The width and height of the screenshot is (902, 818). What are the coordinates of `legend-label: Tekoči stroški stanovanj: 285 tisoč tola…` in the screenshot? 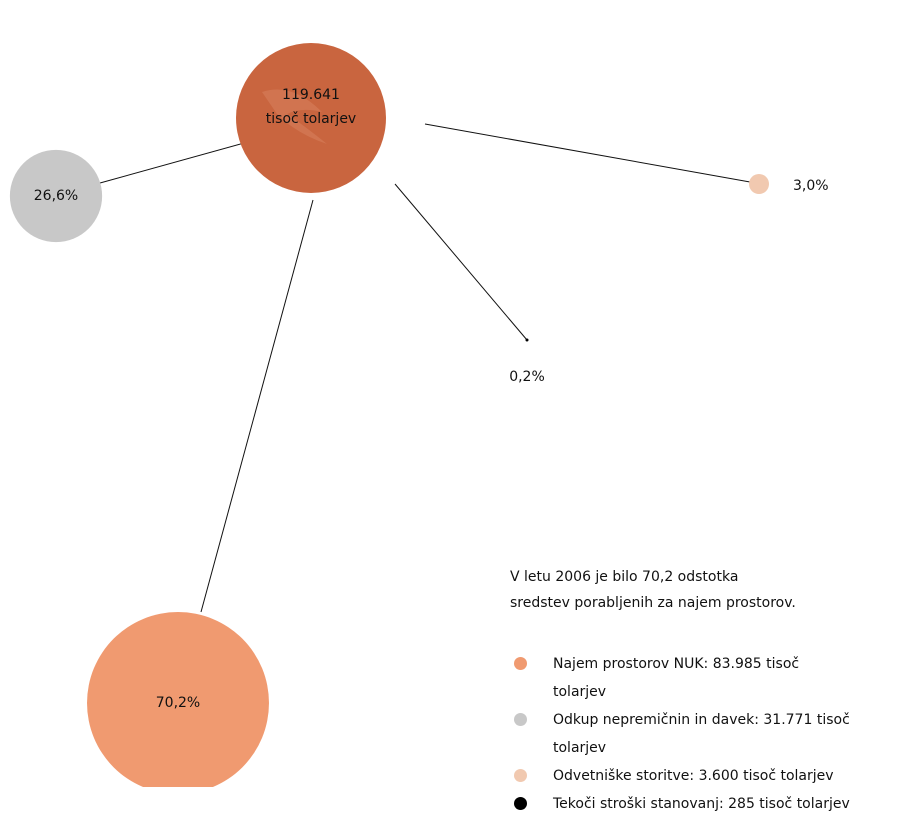 It's located at (701, 804).